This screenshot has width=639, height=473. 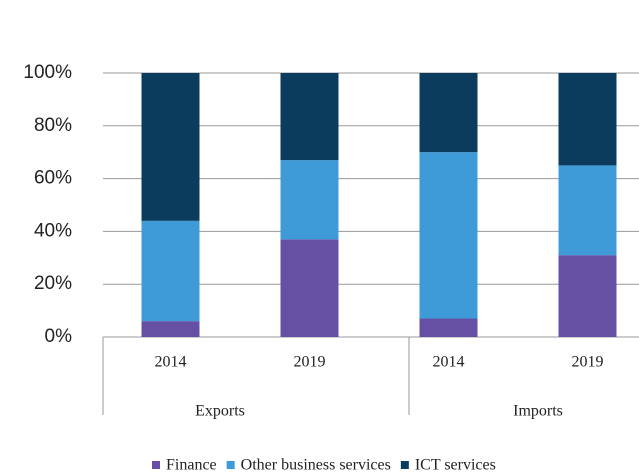 I want to click on y-tick-label: 0%, so click(x=59, y=336).